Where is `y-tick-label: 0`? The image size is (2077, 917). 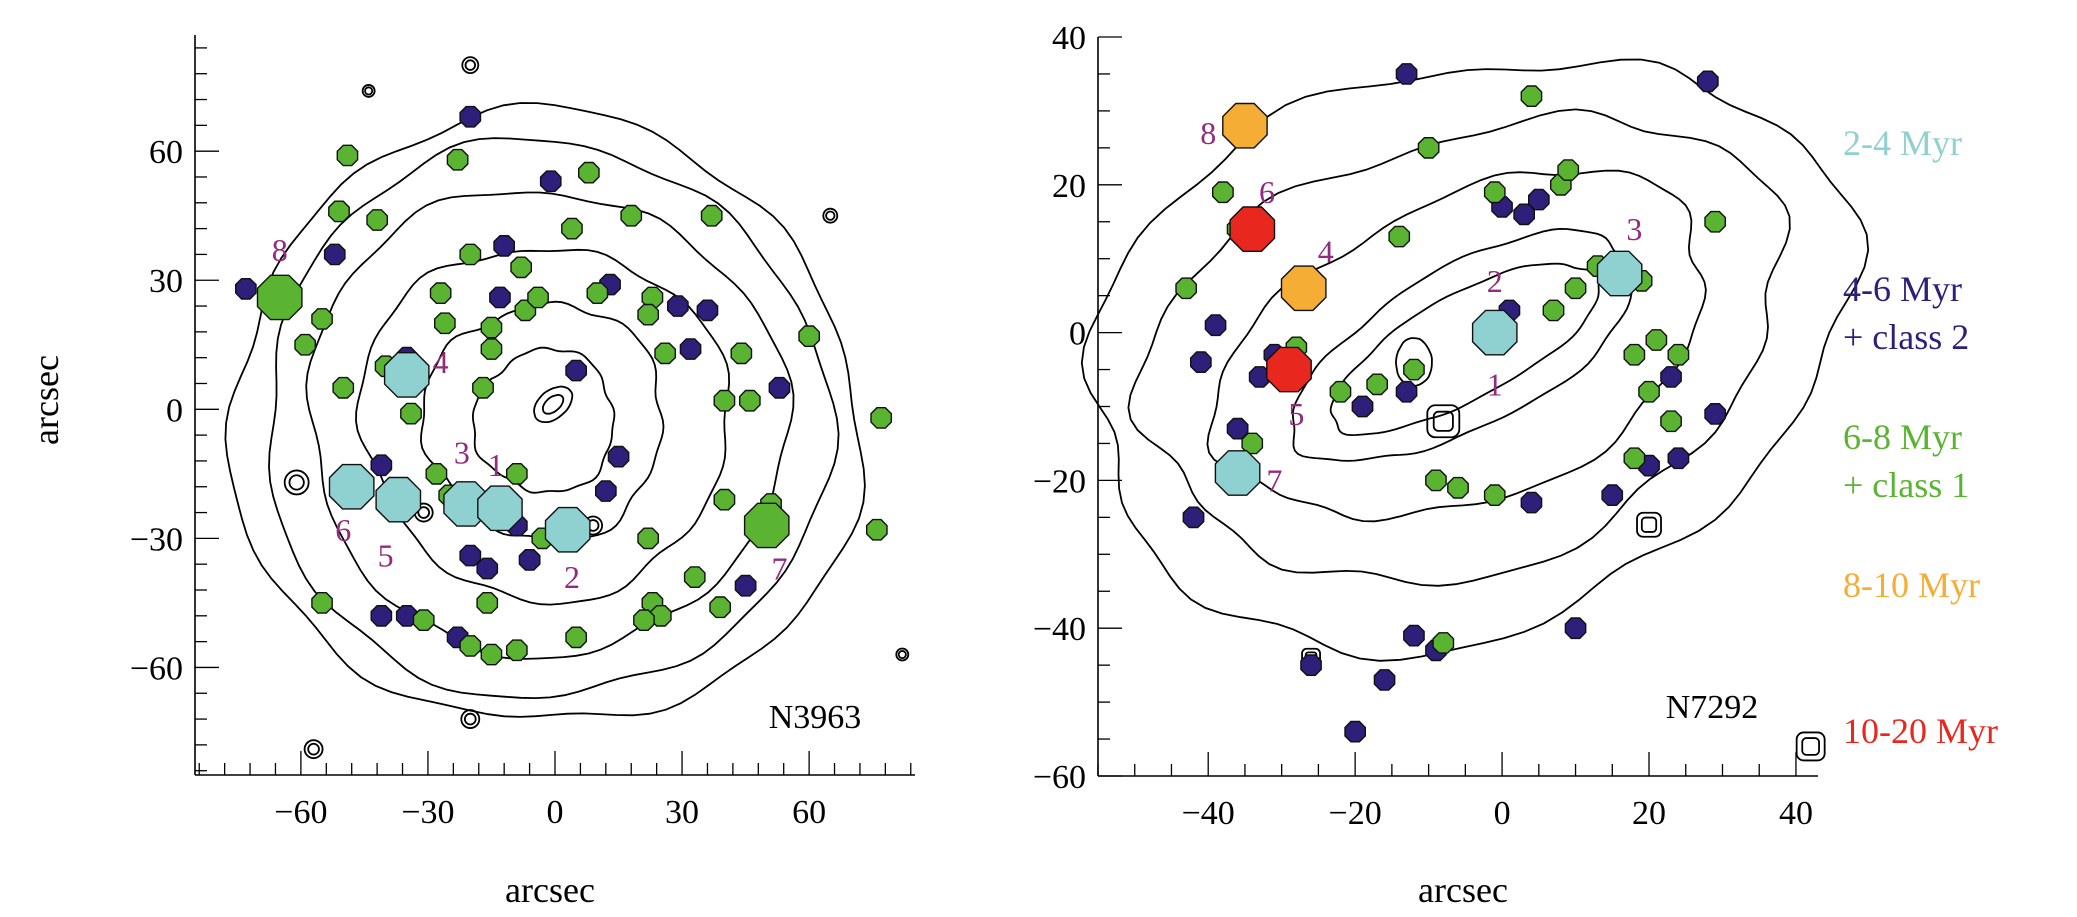
y-tick-label: 0 is located at coordinates (174, 410).